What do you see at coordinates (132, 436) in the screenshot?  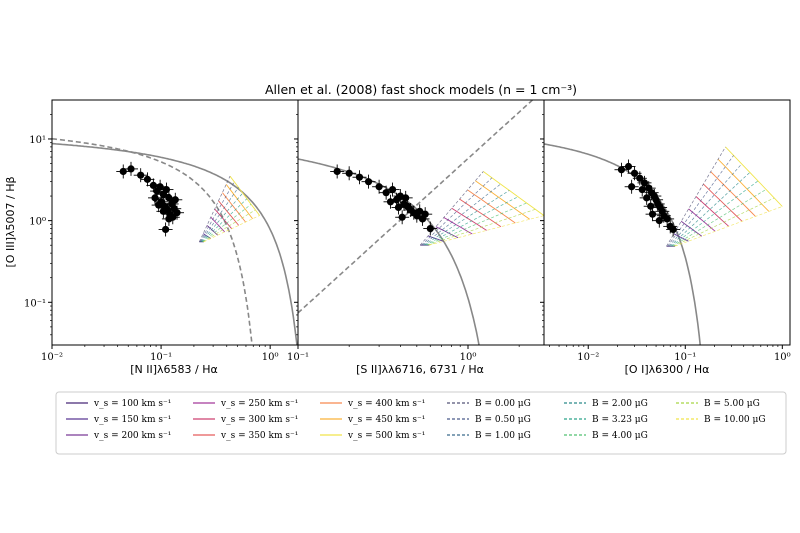 I see `legend-label: v_s = 200 km s⁻¹` at bounding box center [132, 436].